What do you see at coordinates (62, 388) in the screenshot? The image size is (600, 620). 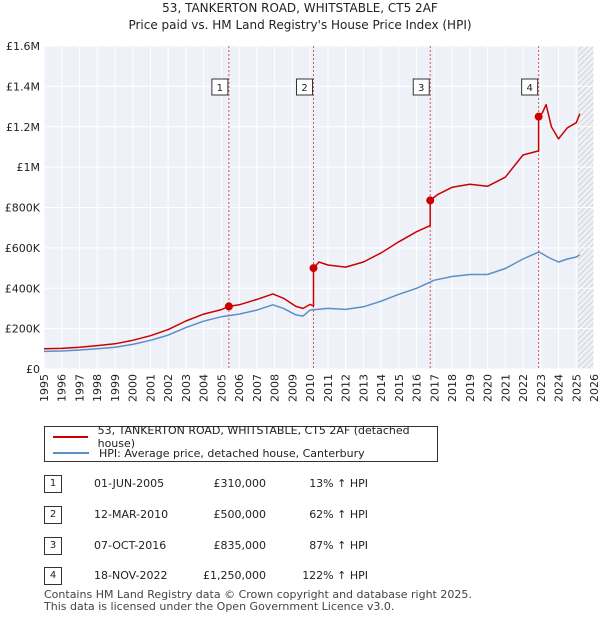 I see `x-tick-label: 1996` at bounding box center [62, 388].